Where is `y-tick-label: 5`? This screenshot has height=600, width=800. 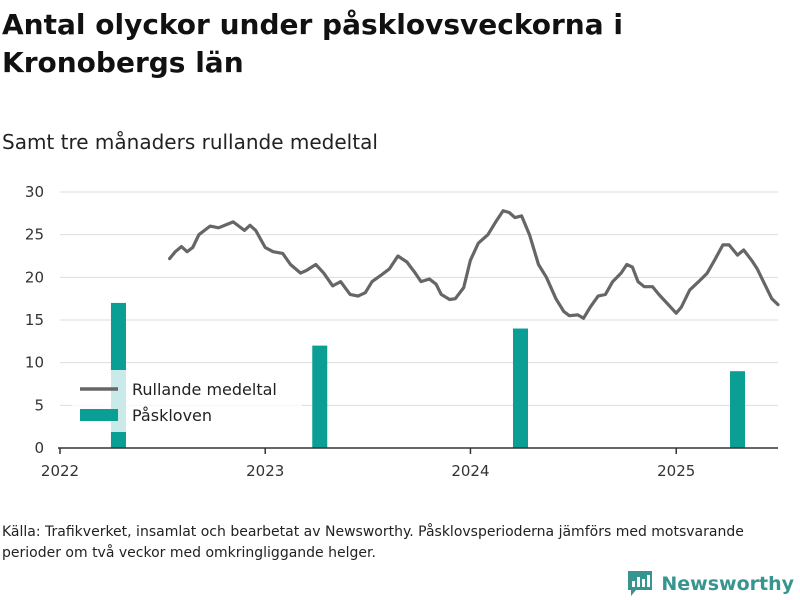
y-tick-label: 5 is located at coordinates (39, 405).